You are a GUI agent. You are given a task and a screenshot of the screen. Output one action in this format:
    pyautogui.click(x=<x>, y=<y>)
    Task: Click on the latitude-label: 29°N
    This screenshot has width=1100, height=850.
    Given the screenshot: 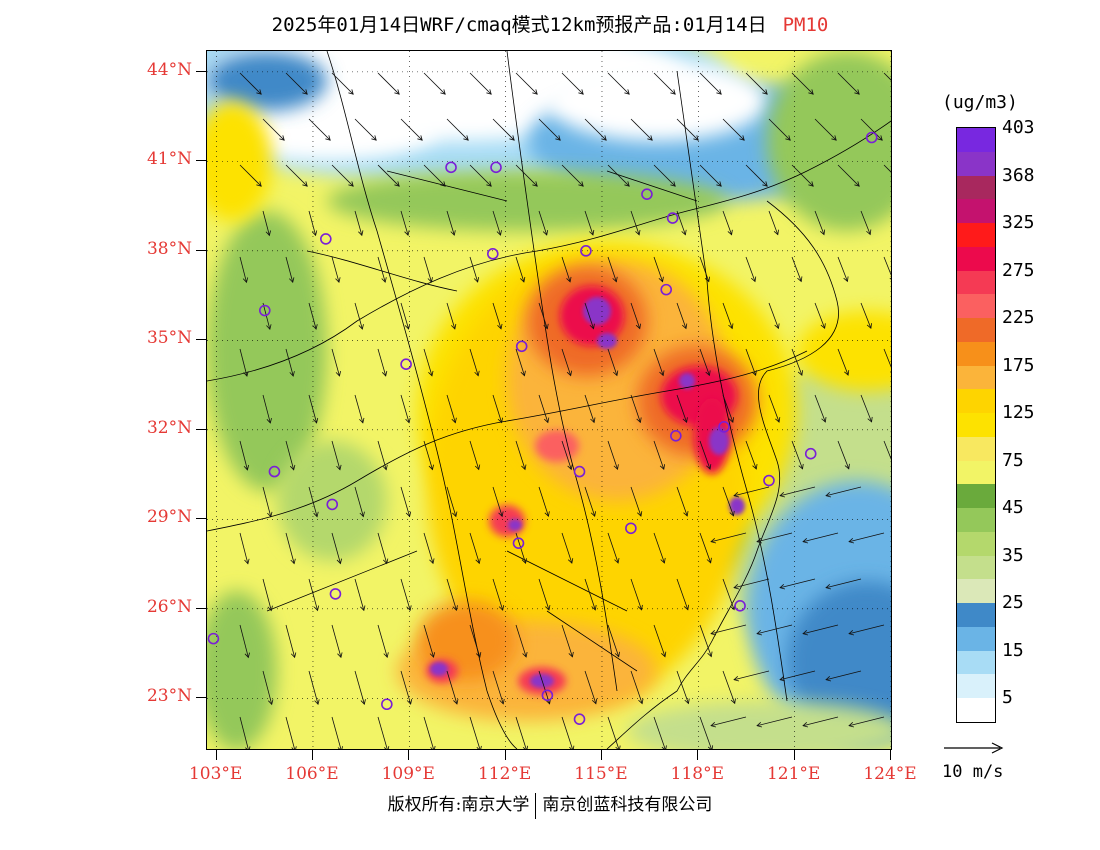 What is the action you would take?
    pyautogui.click(x=169, y=517)
    